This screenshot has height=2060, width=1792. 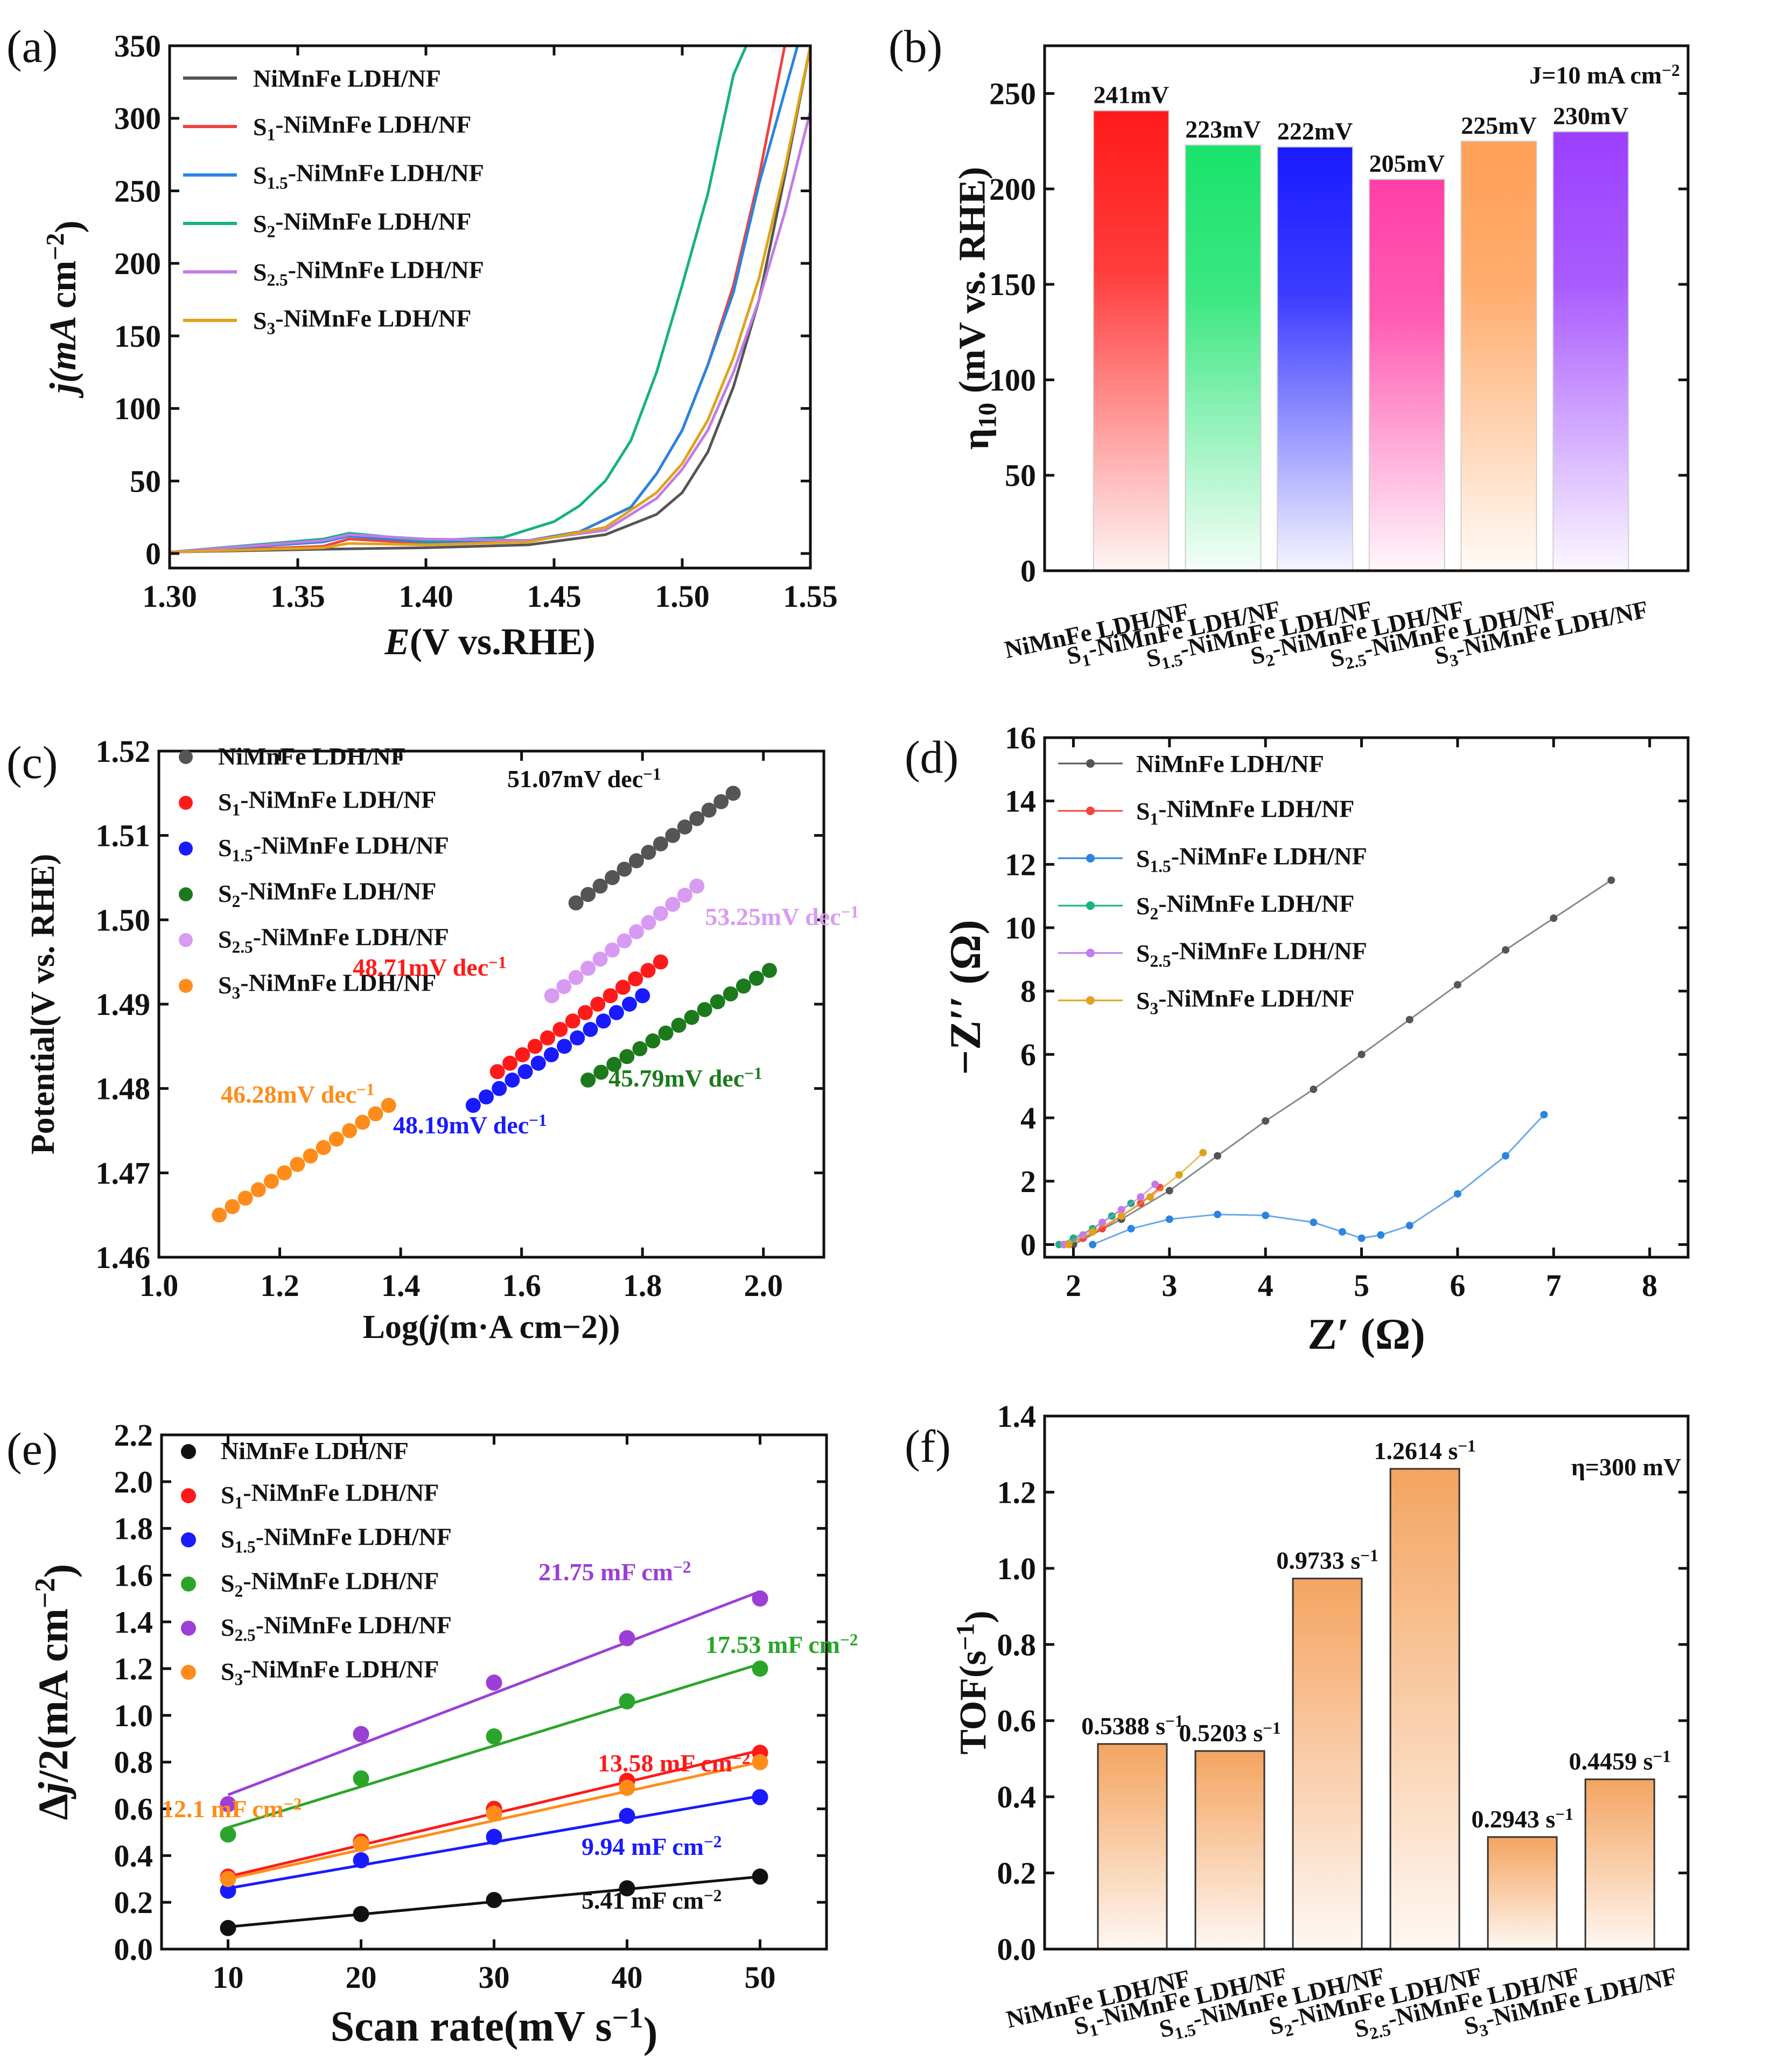 What do you see at coordinates (361, 1977) in the screenshot?
I see `panel-e-xtick-label: 20` at bounding box center [361, 1977].